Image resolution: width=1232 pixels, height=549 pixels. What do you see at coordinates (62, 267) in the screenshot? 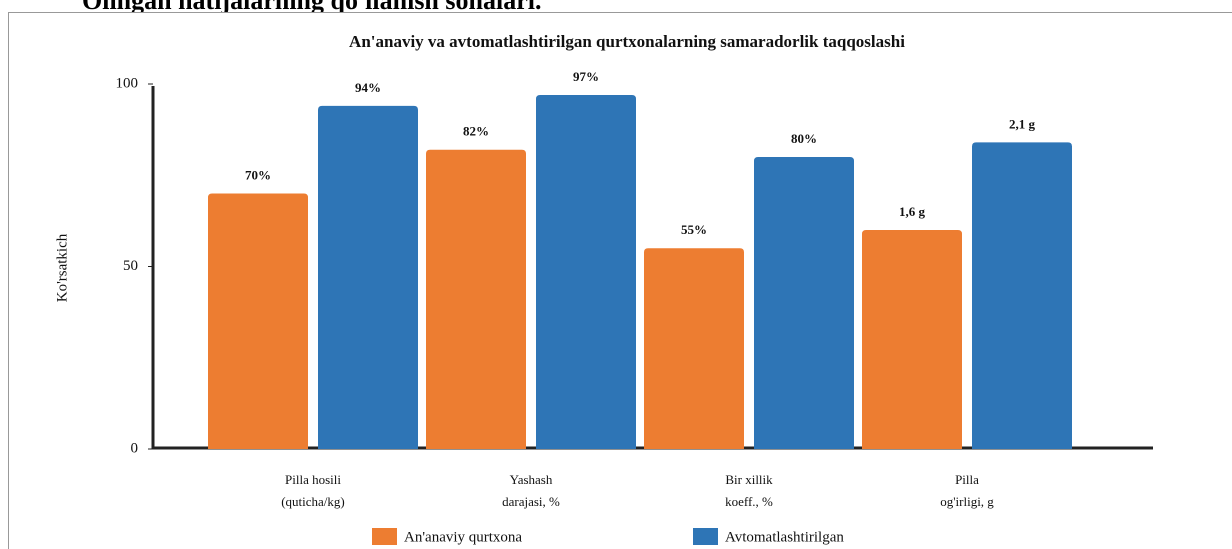
I see `y-axis-label: Ko'rsatkich` at bounding box center [62, 267].